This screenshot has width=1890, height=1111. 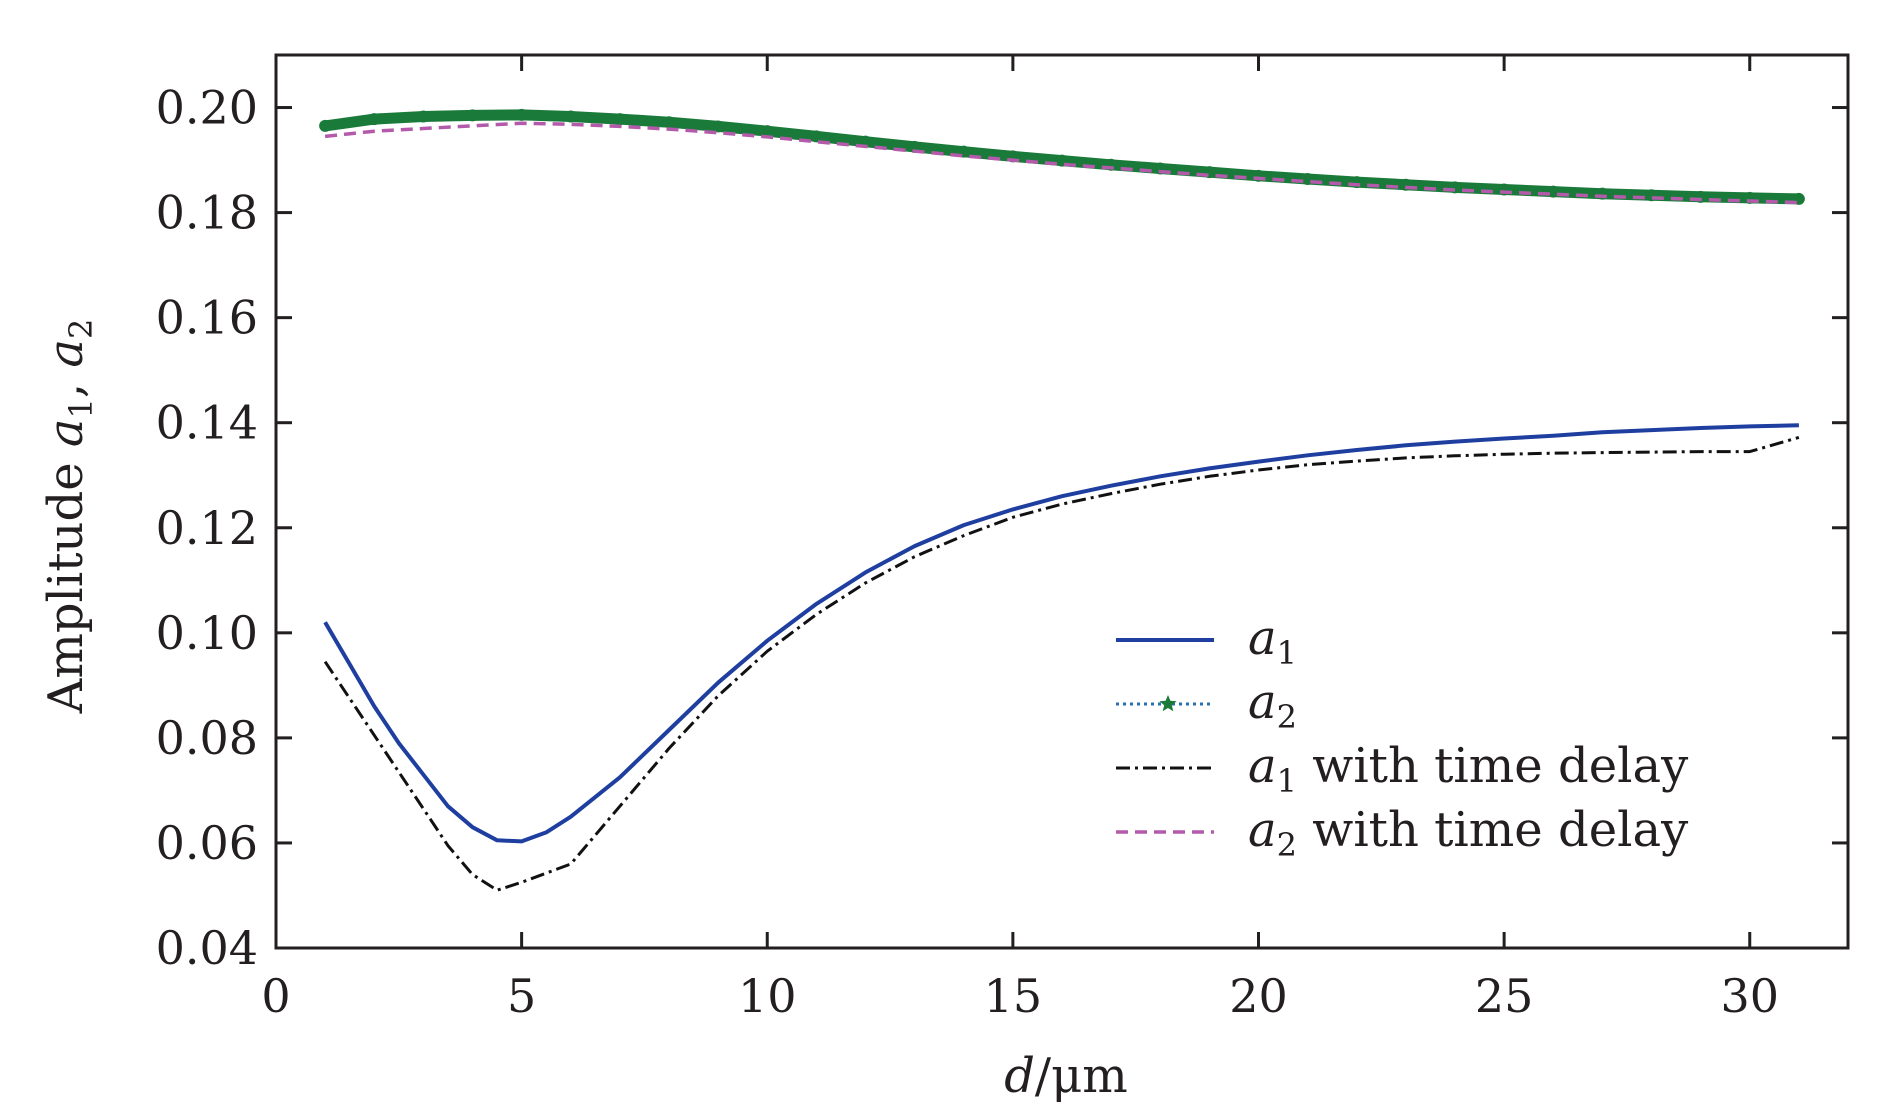 What do you see at coordinates (81, 329) in the screenshot?
I see `y-axis-title-sub2: 2` at bounding box center [81, 329].